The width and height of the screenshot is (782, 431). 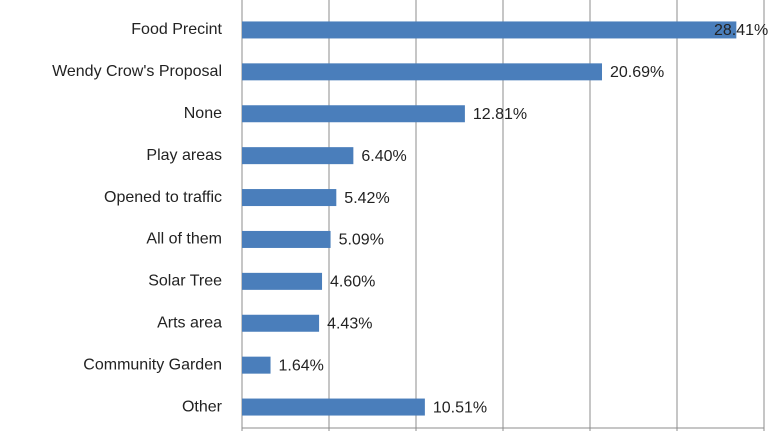 I want to click on y-tick-label: Play areas, so click(x=184, y=155).